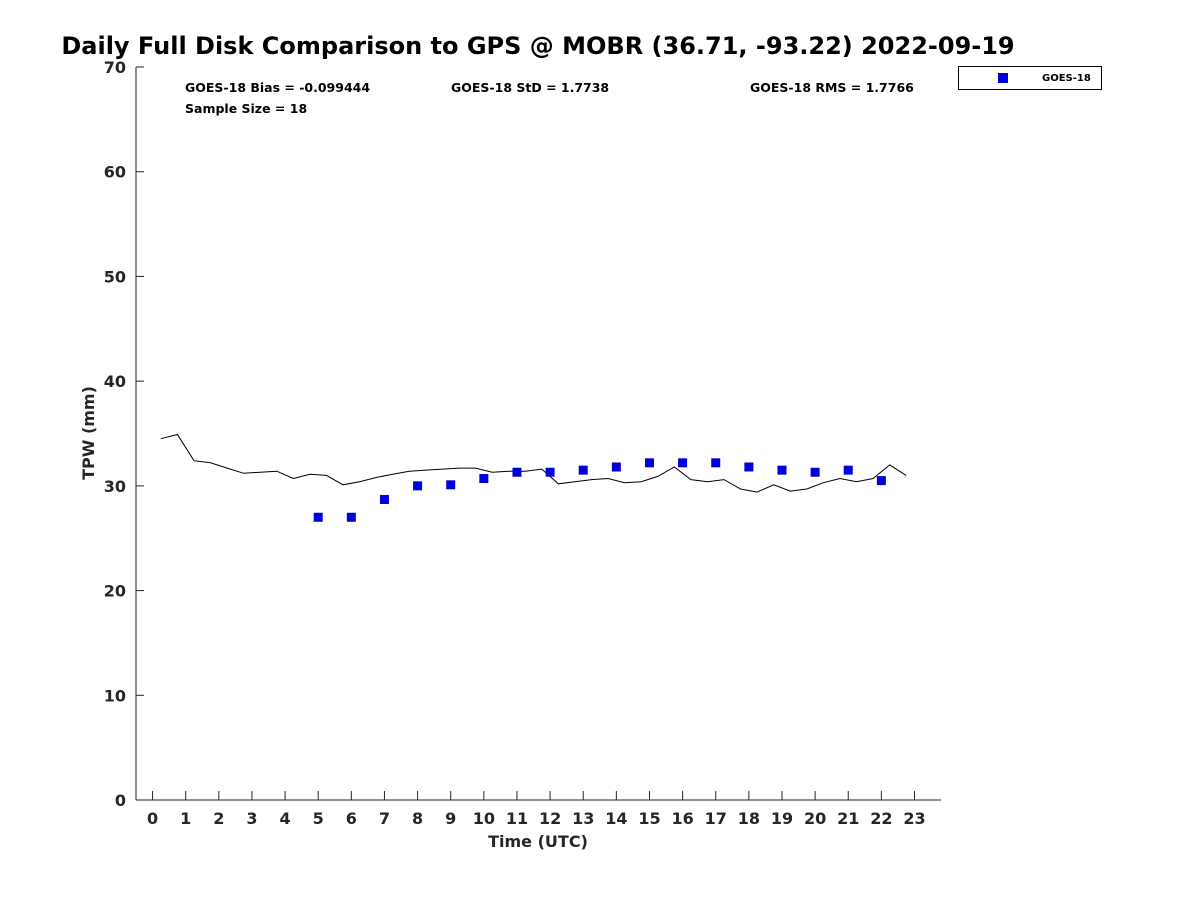  I want to click on x-tick-label: 7, so click(384, 818).